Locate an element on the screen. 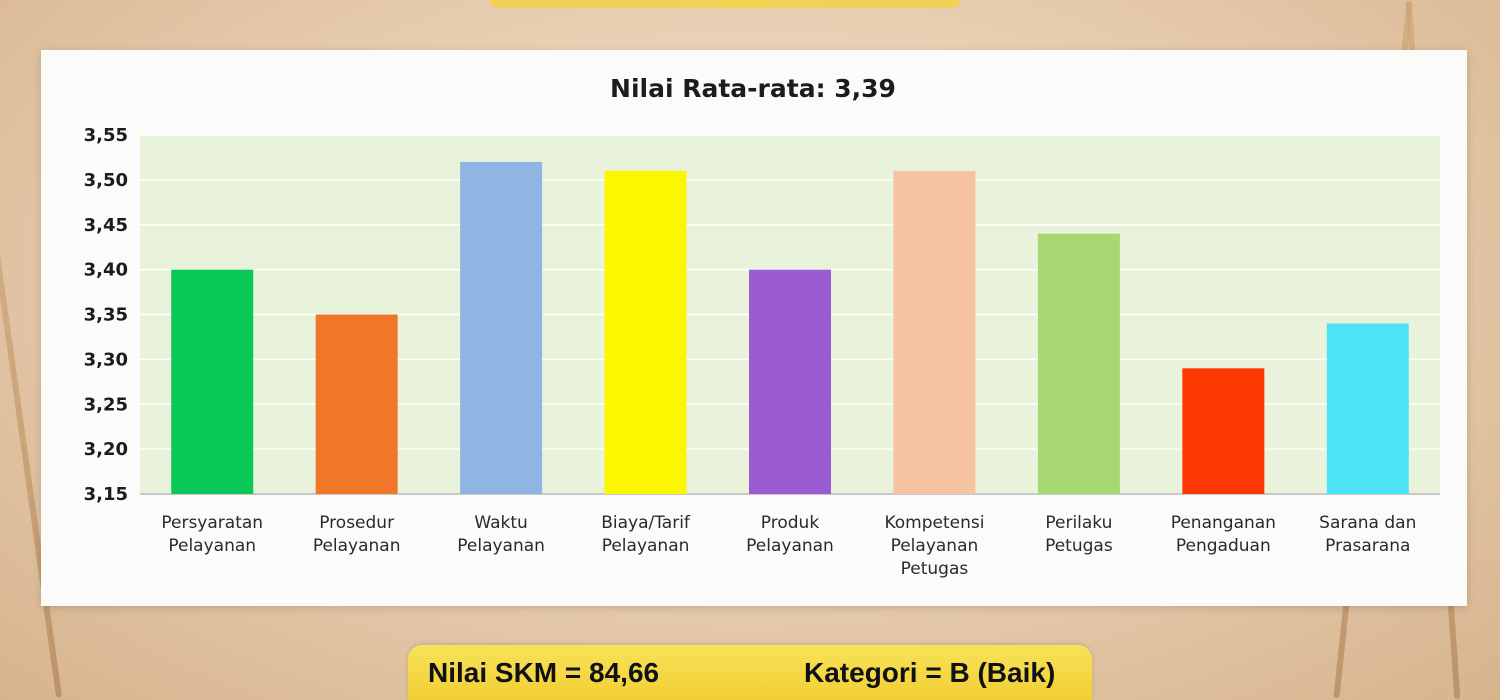 Image resolution: width=1500 pixels, height=700 pixels. y-tick-label: 3,15 is located at coordinates (106, 494).